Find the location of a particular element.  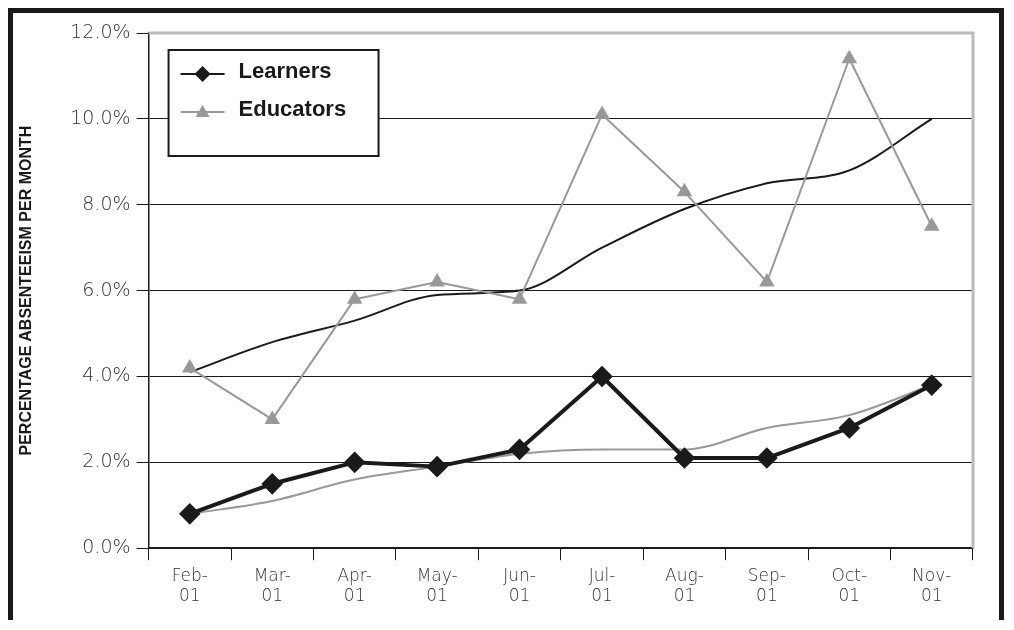

y-tick-label: 6.0% is located at coordinates (106, 288).